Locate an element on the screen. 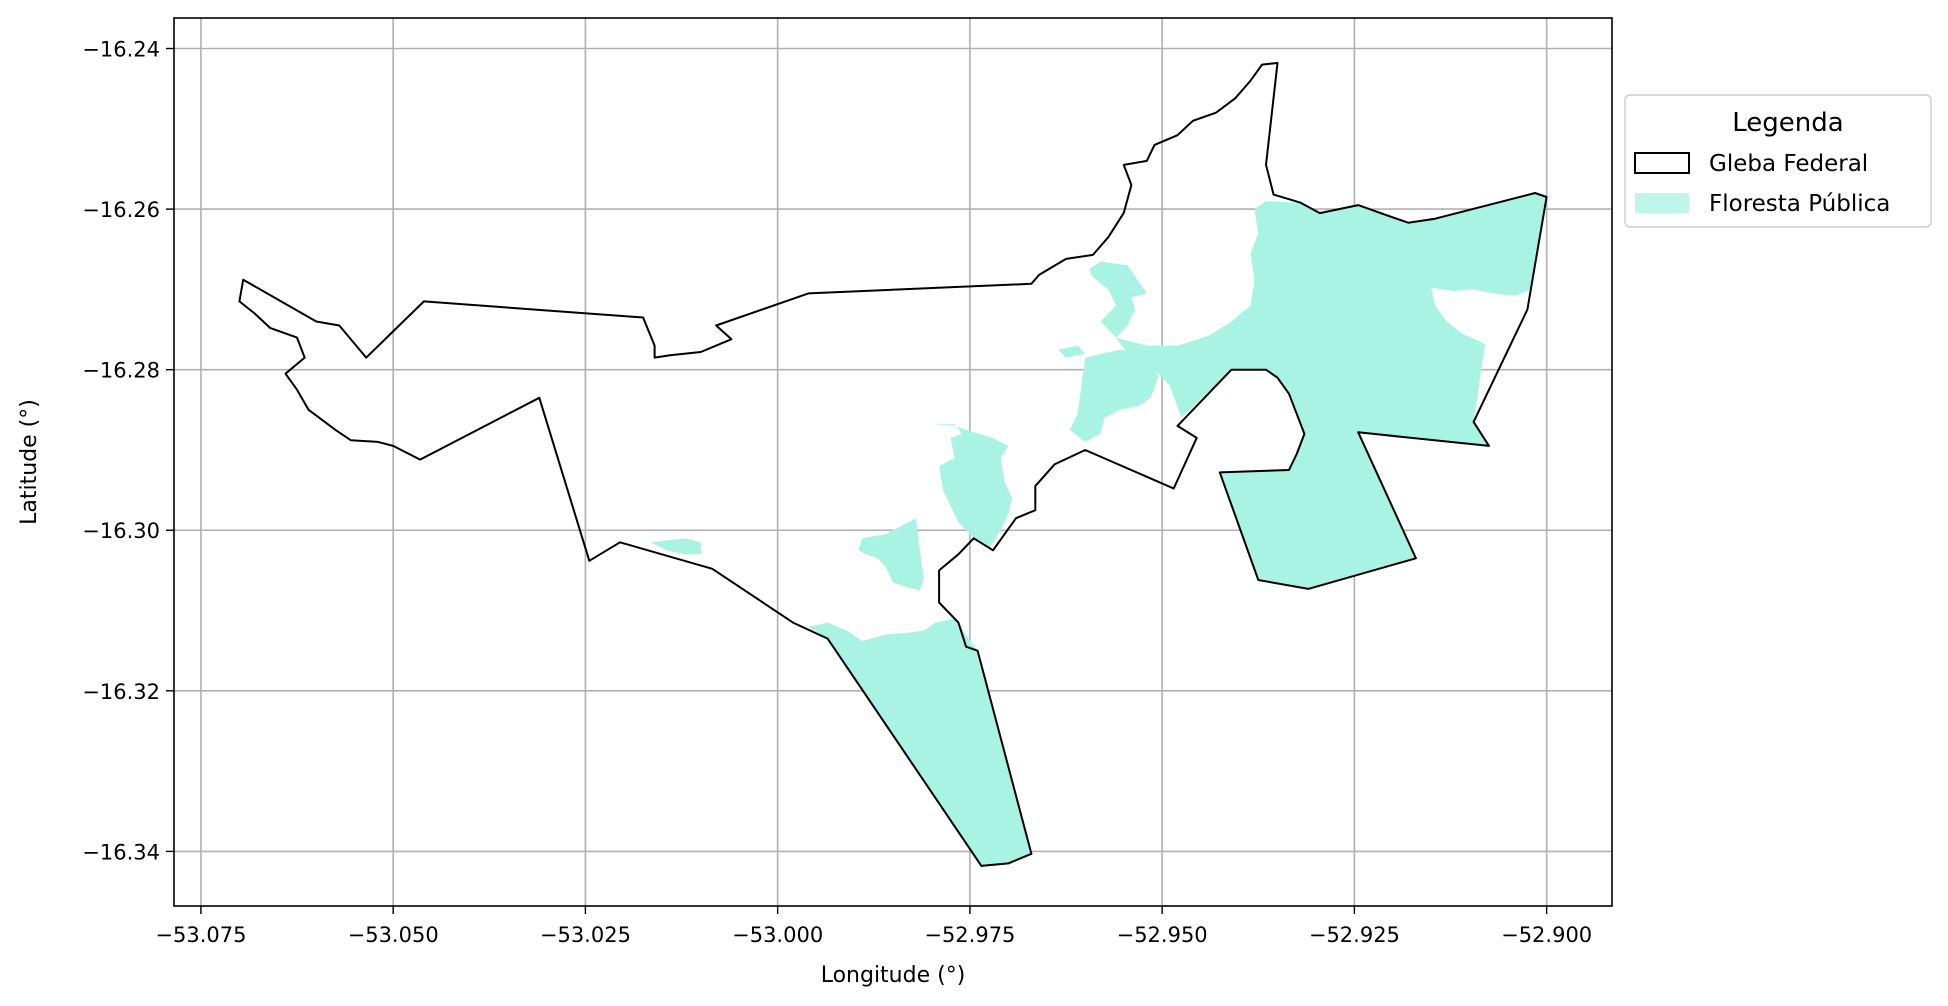 This screenshot has height=1006, width=1948. y-axis-ticks: −16.24 −16.26 −16.28 −16.30 −16.32 −16.34 is located at coordinates (128, 451).